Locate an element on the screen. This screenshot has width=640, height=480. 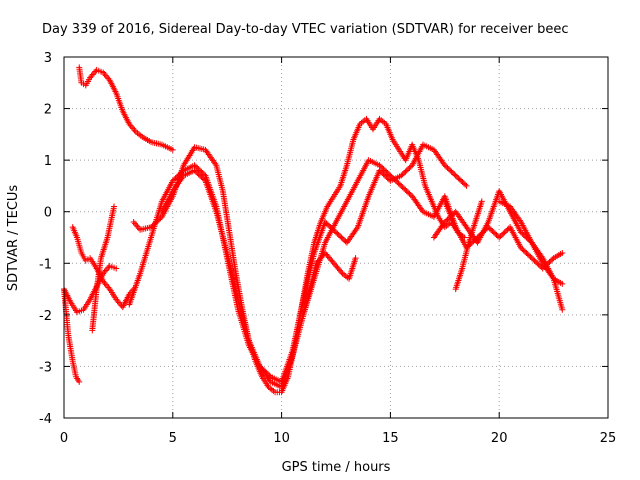
y-tick-label: -2 is located at coordinates (45, 316).